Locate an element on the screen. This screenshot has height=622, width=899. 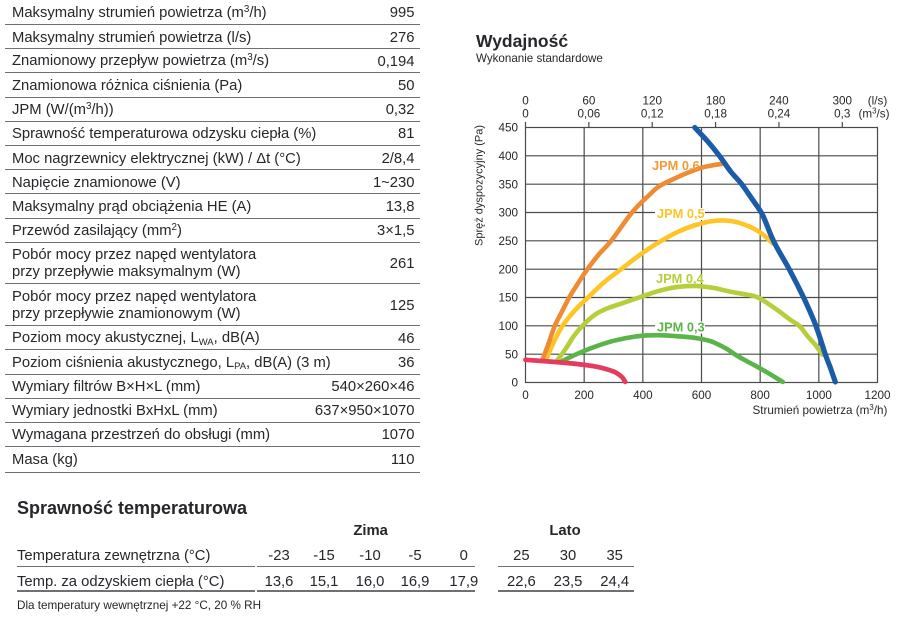
svg-text: Spręż dyspozycyjny (Pa) is located at coordinates (480, 185).